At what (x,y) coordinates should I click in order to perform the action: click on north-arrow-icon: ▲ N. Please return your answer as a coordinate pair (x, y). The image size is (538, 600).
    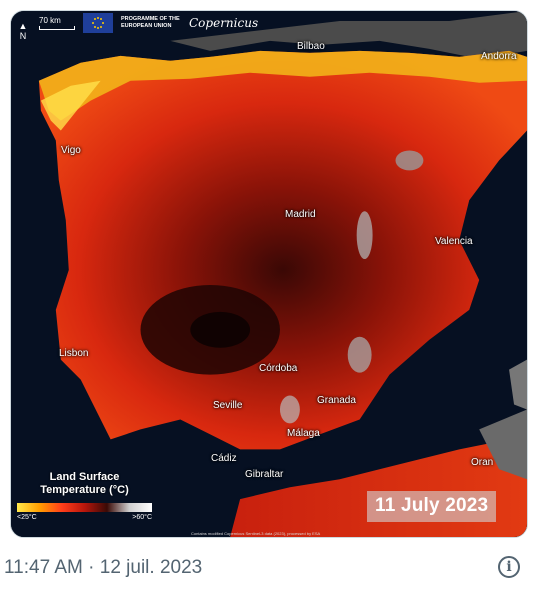
    Looking at the image, I should click on (23, 31).